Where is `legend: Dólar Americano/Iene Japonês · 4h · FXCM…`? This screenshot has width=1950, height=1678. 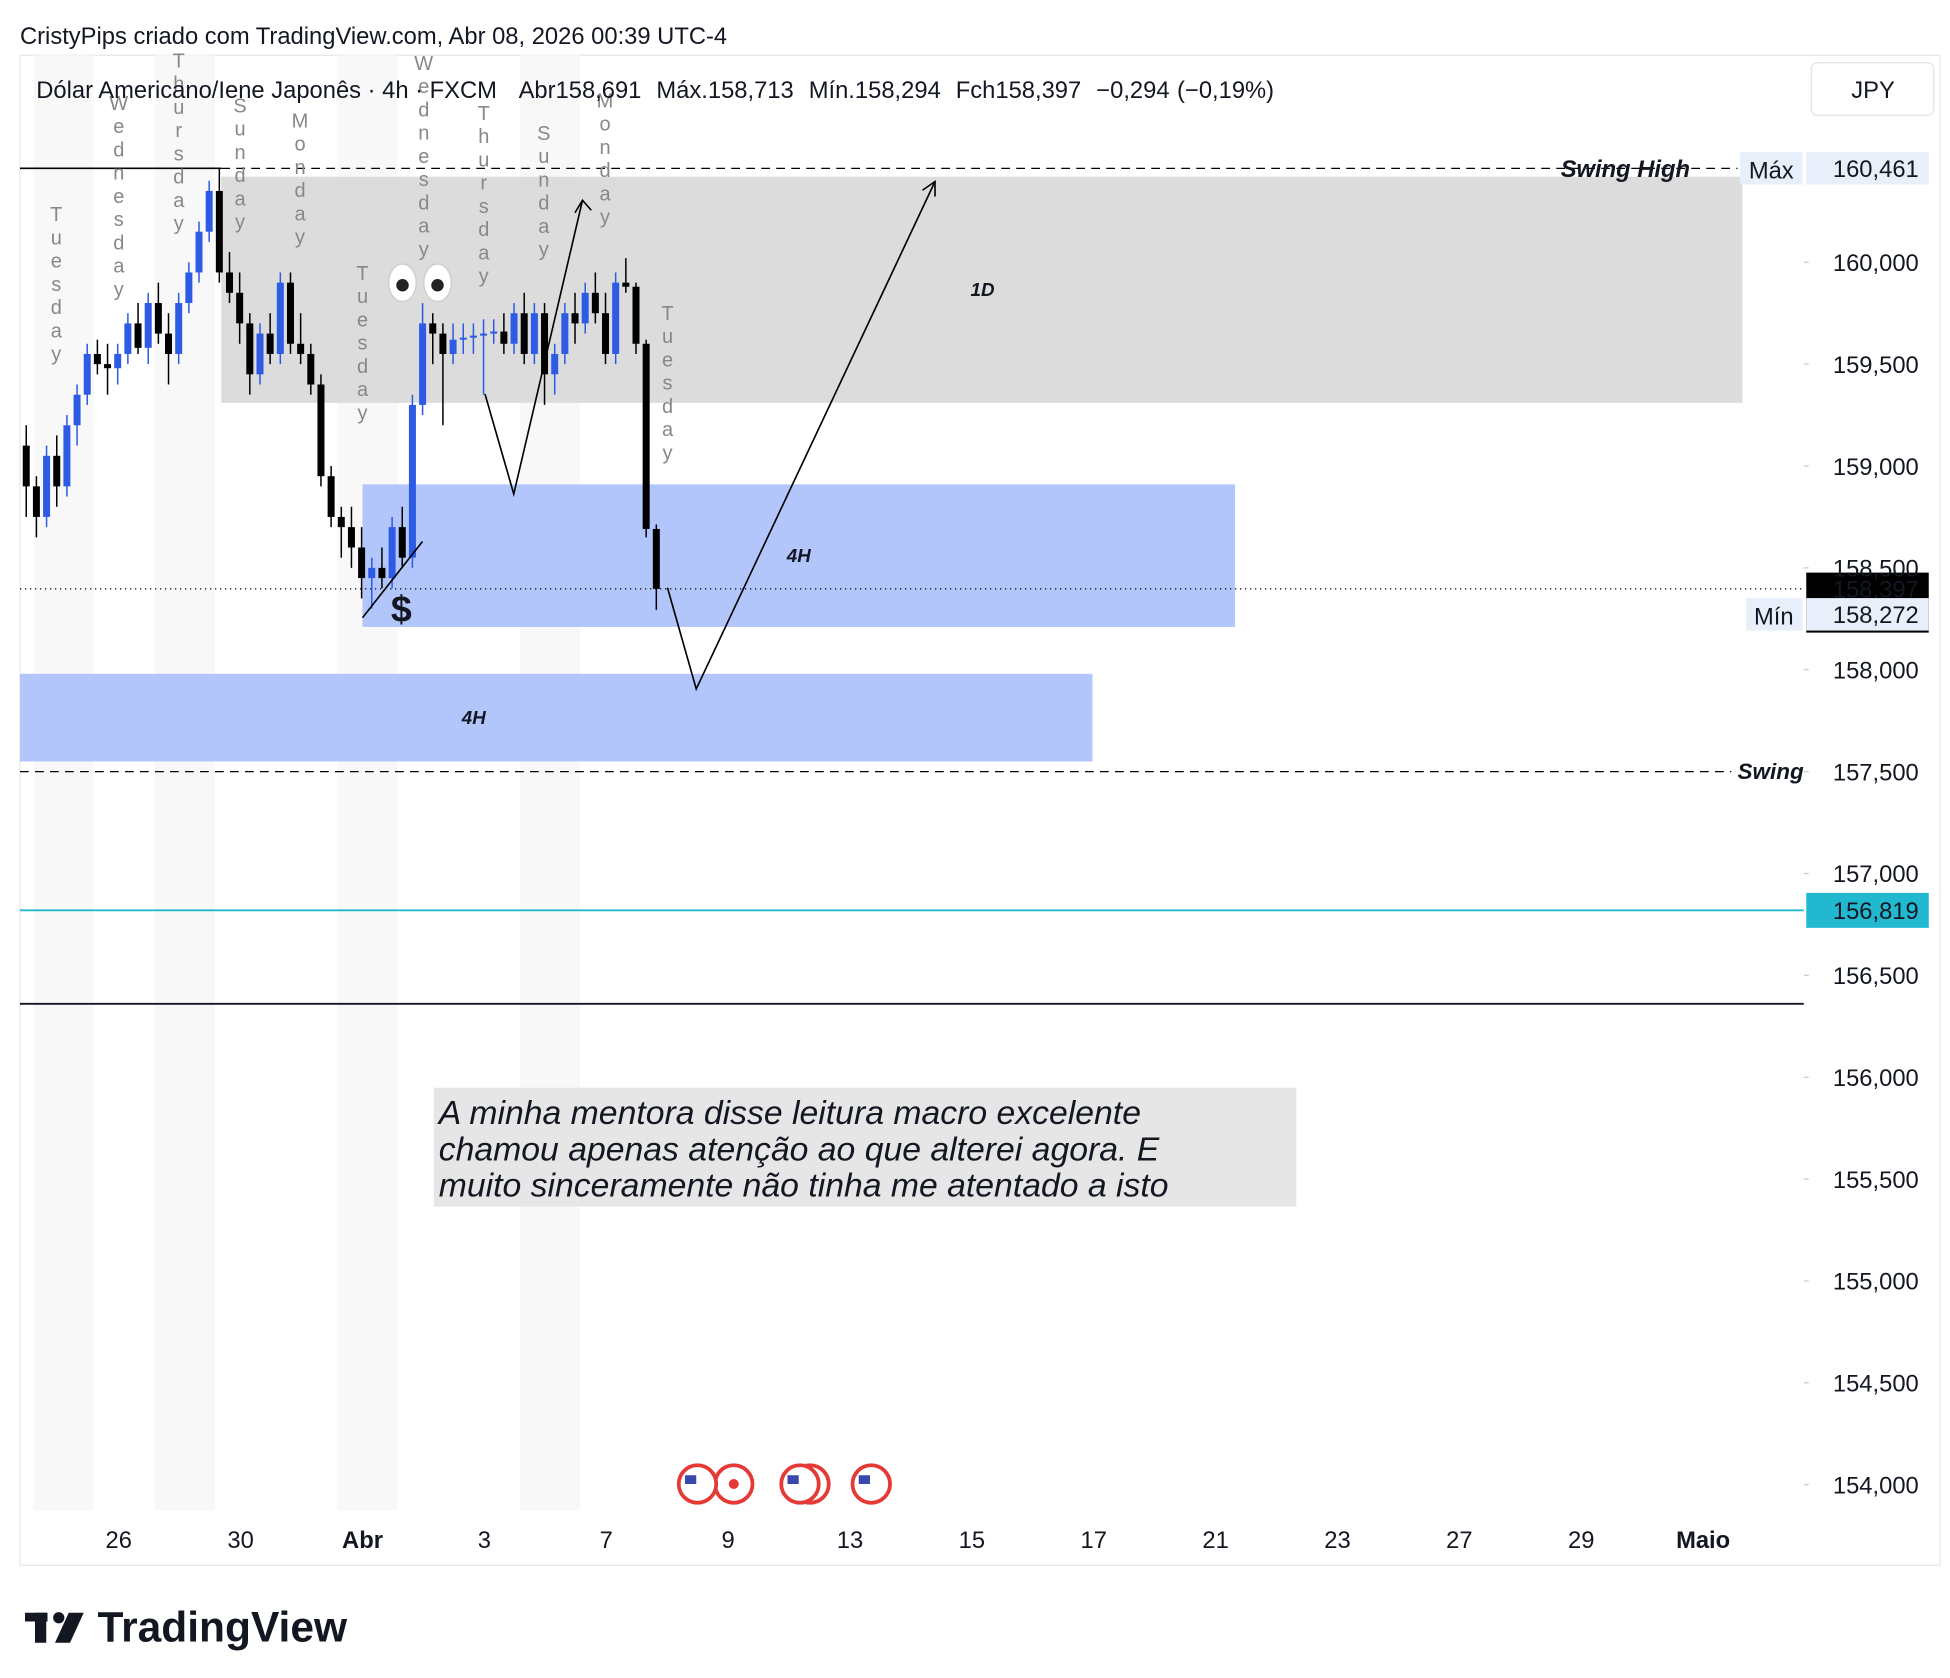 legend: Dólar Americano/Iene Japonês · 4h · FXCM… is located at coordinates (655, 90).